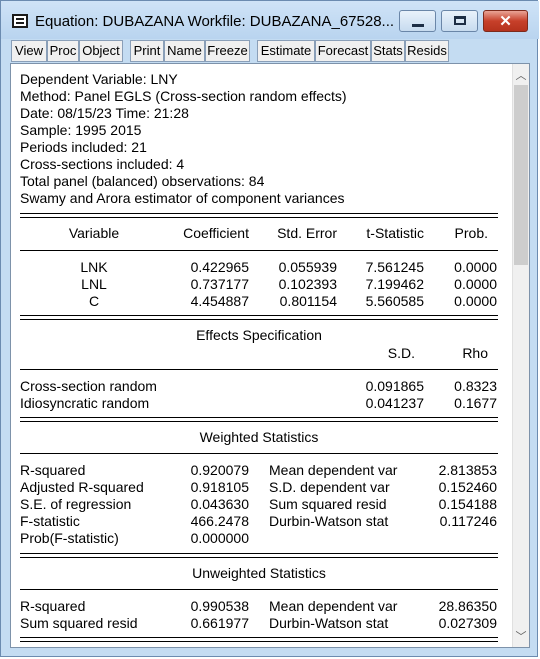 This screenshot has width=540, height=659. I want to click on row-std-error: 0.102393, so click(307, 284).